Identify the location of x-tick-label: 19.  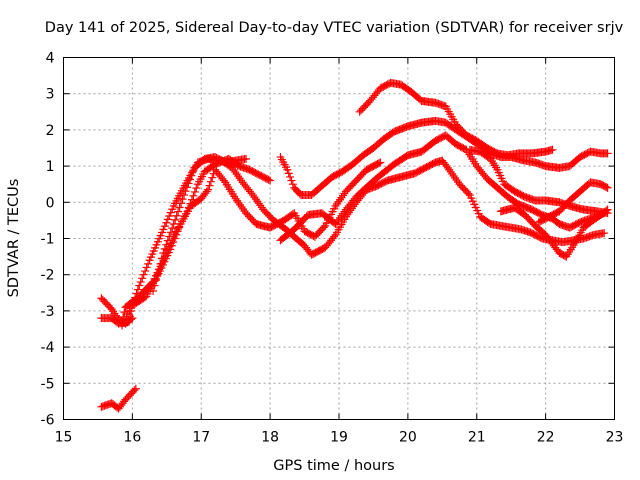
(339, 438).